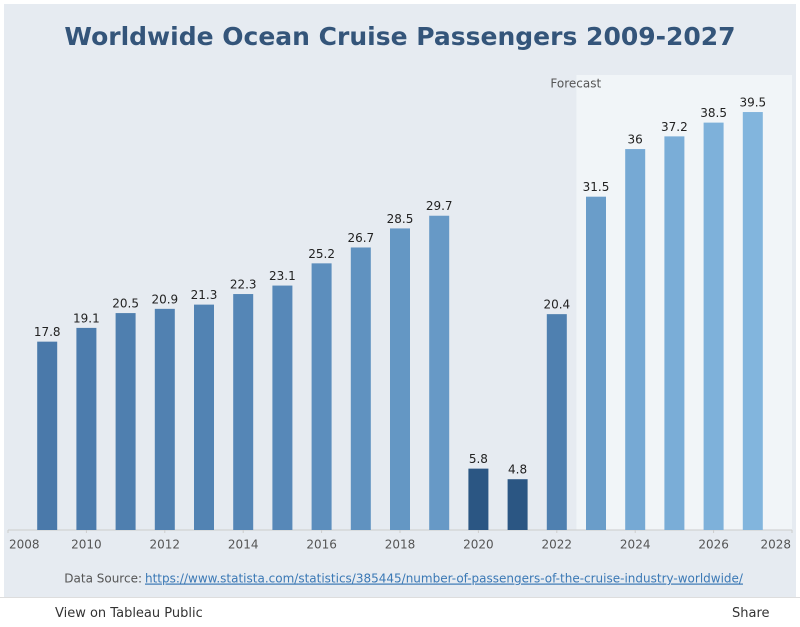 The height and width of the screenshot is (627, 800). Describe the element at coordinates (674, 127) in the screenshot. I see `value-label: 37.2` at that location.